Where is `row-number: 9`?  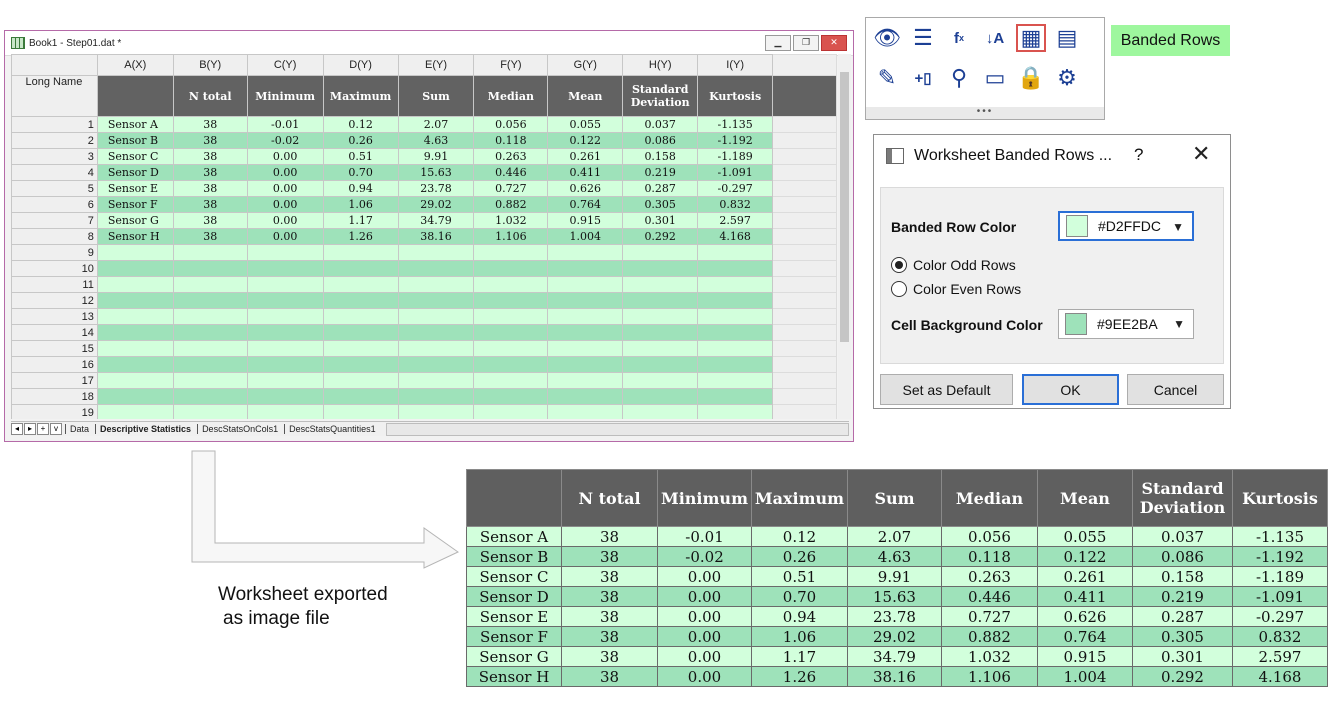
row-number: 9 is located at coordinates (54, 252).